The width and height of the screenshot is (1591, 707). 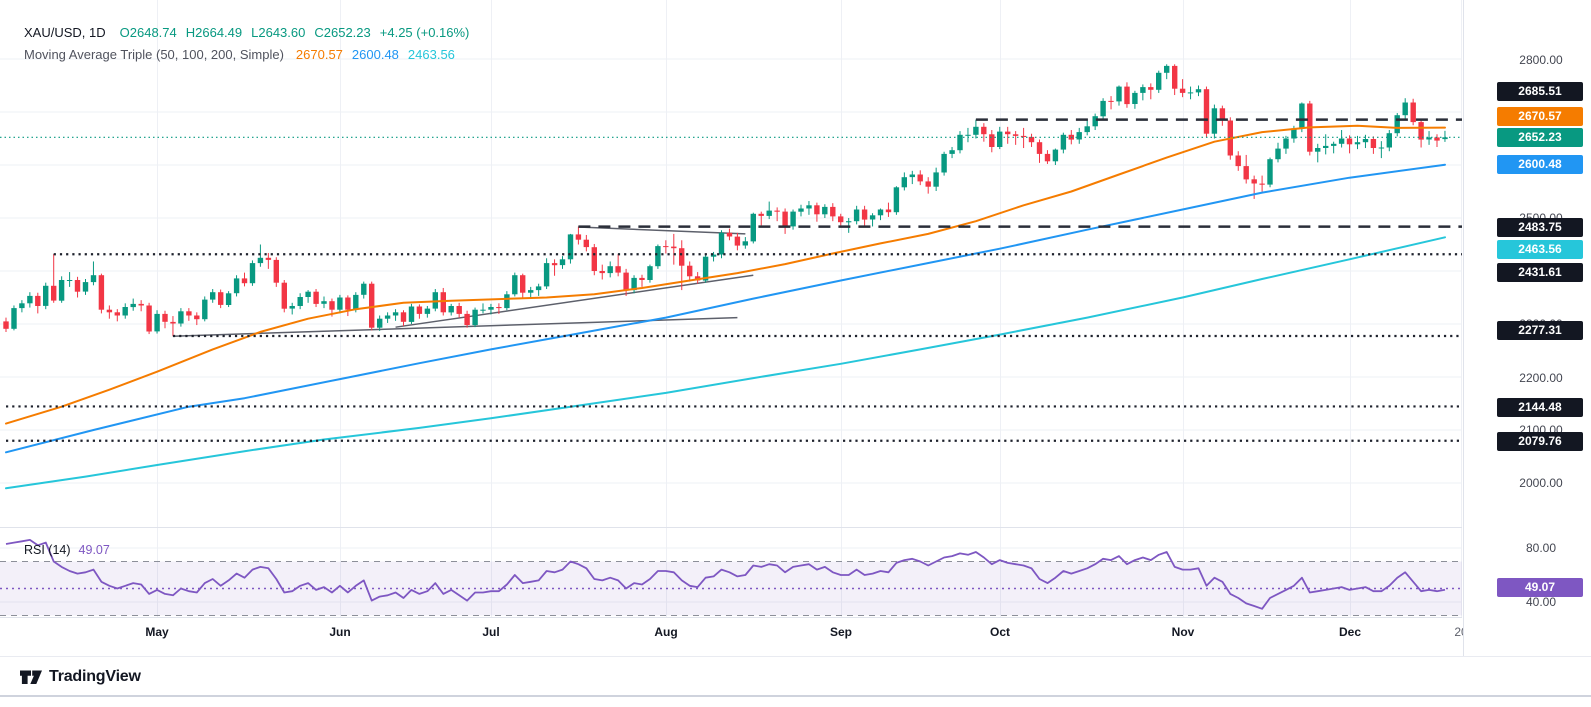 I want to click on ma200-value: 2463.56, so click(x=431, y=54).